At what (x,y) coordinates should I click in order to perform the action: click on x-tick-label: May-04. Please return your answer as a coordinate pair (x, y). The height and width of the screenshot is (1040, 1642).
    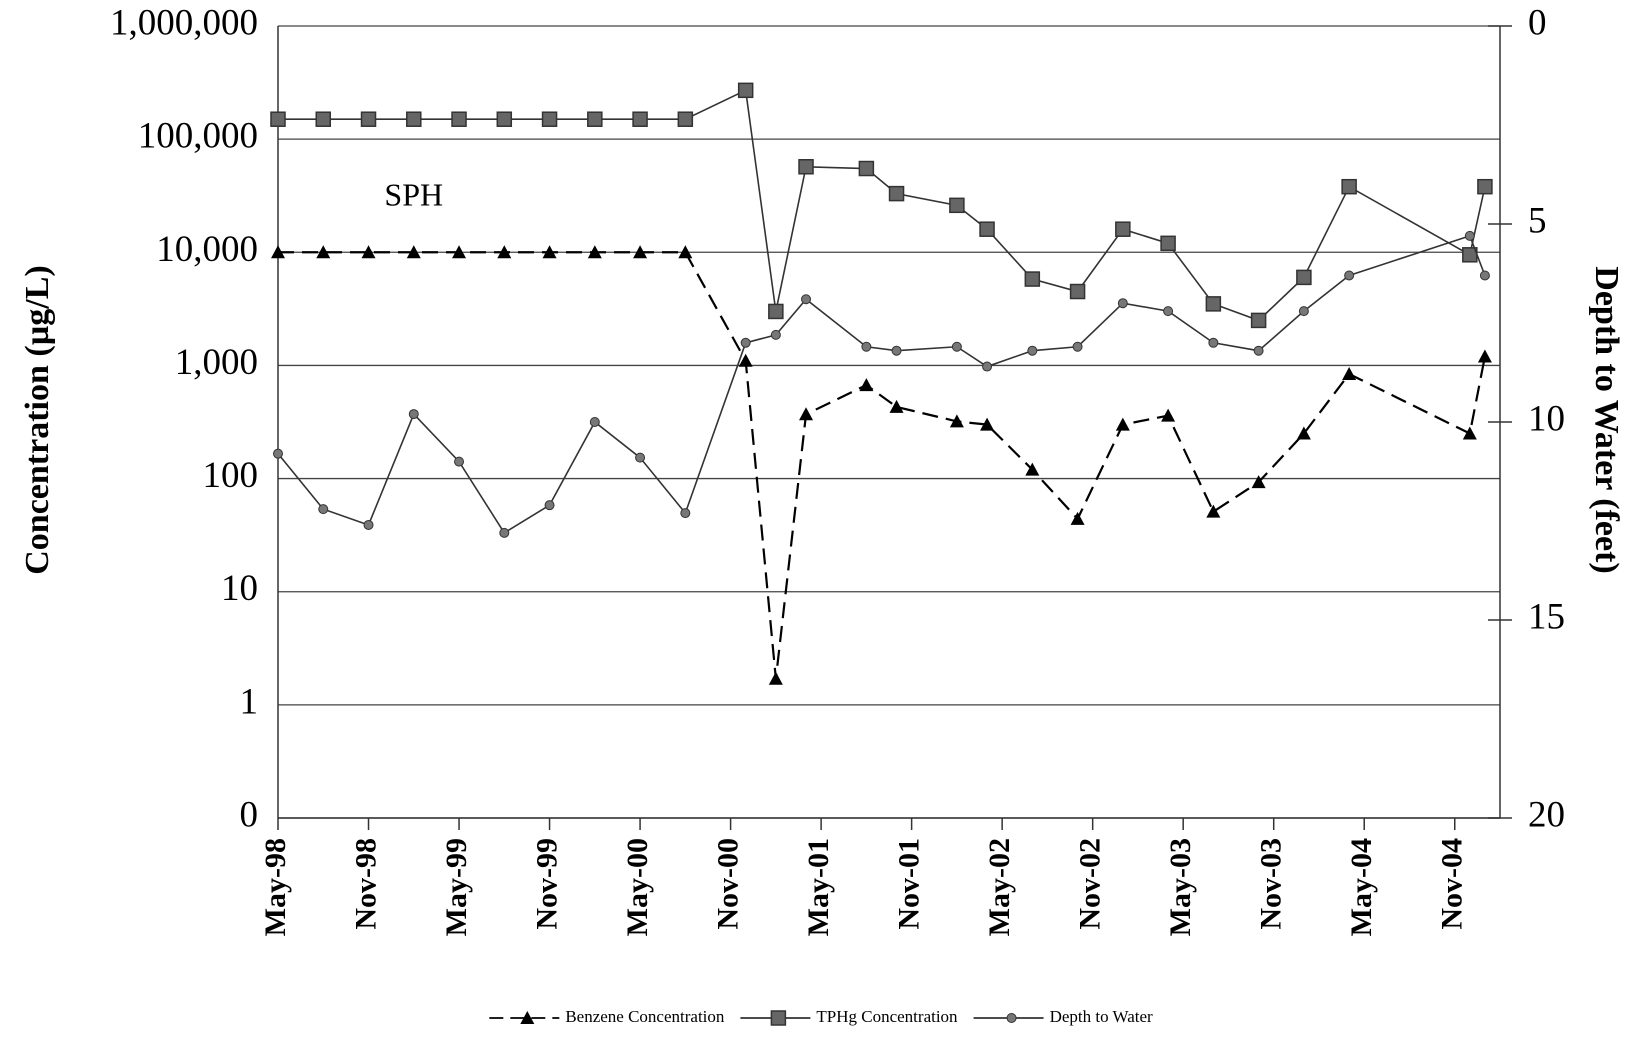
    Looking at the image, I should click on (1361, 887).